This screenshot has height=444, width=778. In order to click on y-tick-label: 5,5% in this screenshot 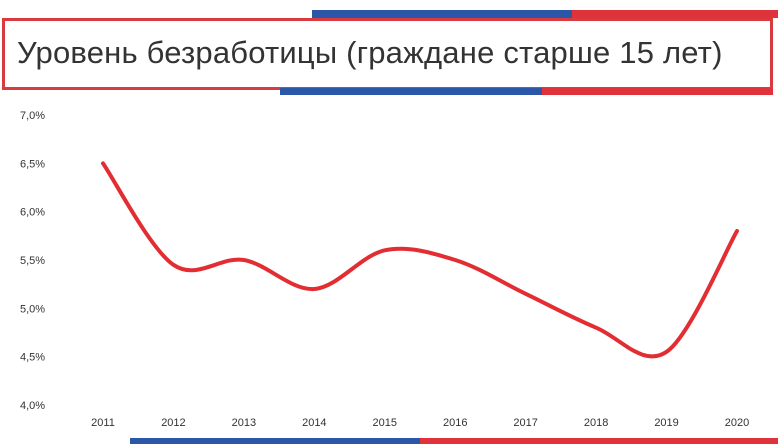, I will do `click(32, 261)`.